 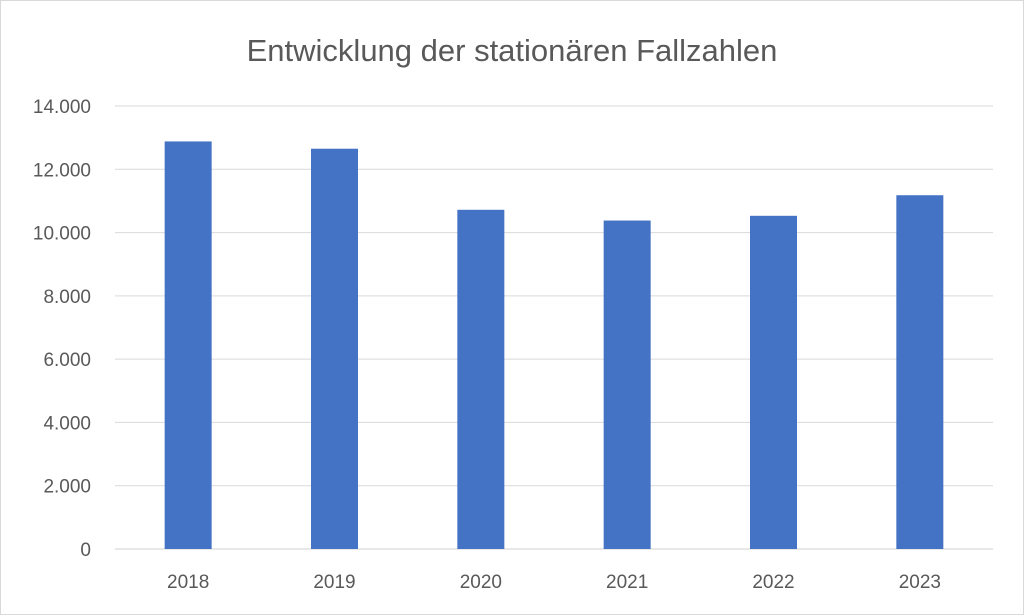 I want to click on x-tick-label: 2019, so click(x=334, y=582).